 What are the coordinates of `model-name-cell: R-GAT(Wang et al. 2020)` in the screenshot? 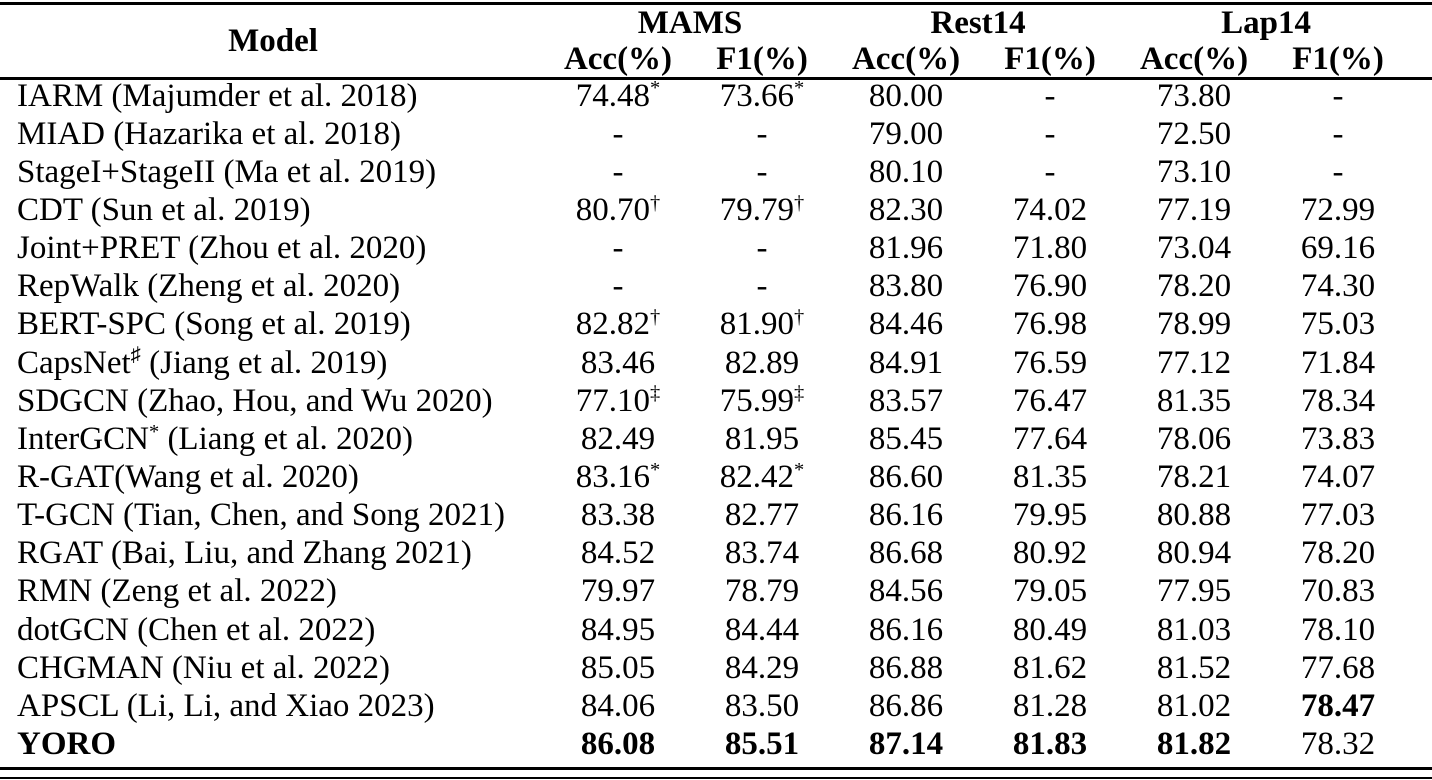 It's located at (188, 476).